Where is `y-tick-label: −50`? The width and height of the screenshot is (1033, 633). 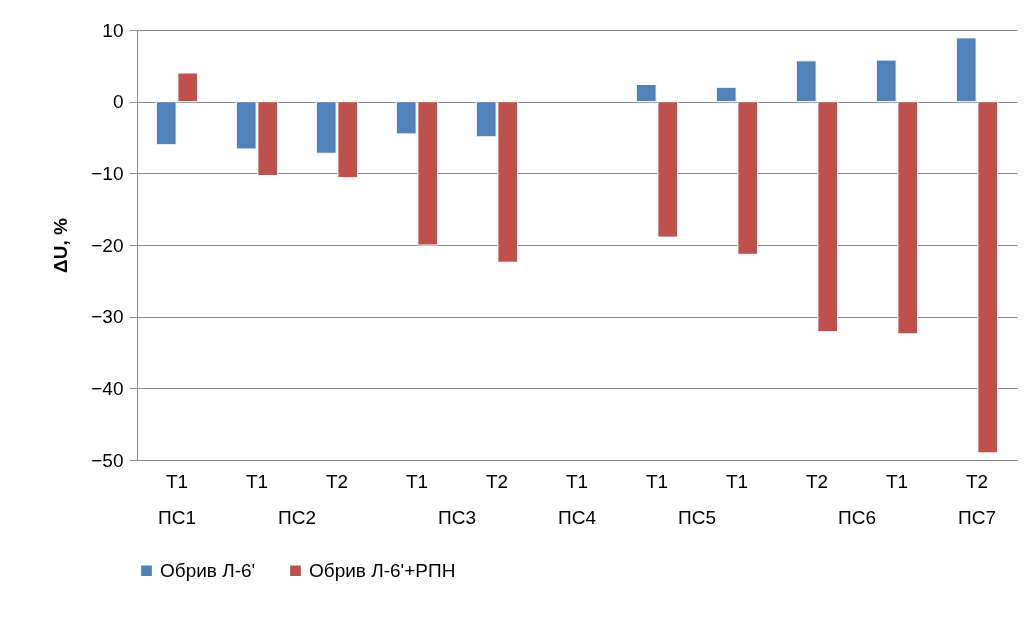
y-tick-label: −50 is located at coordinates (107, 460).